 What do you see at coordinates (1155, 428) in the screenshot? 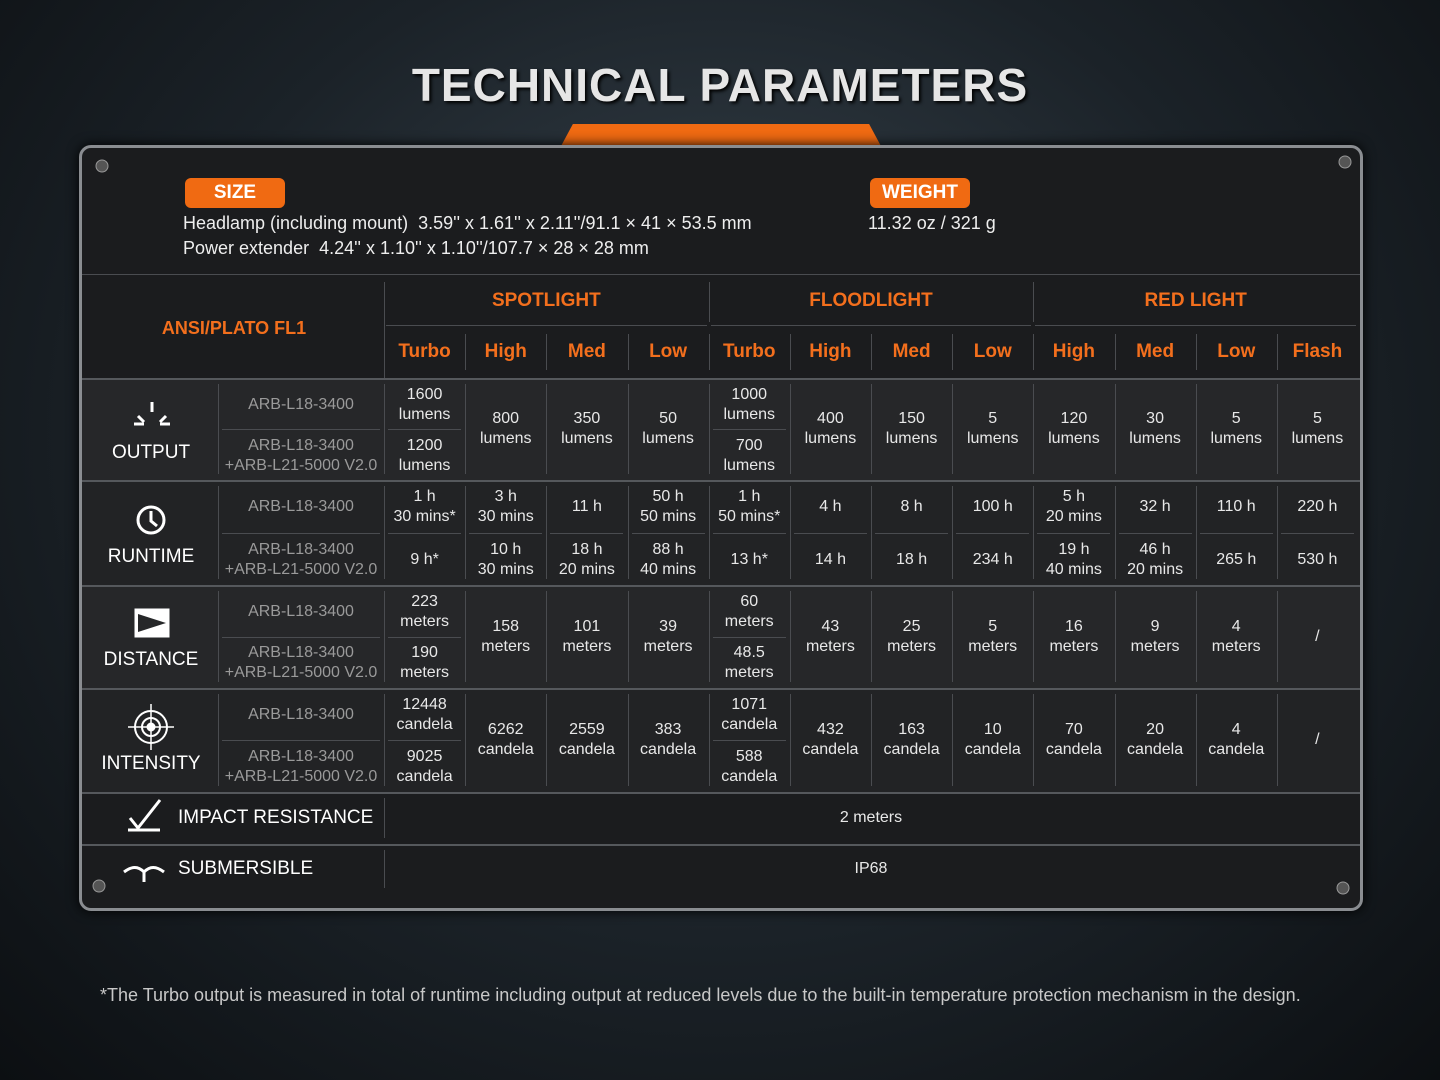
I see `value-cell: 30 lumens` at bounding box center [1155, 428].